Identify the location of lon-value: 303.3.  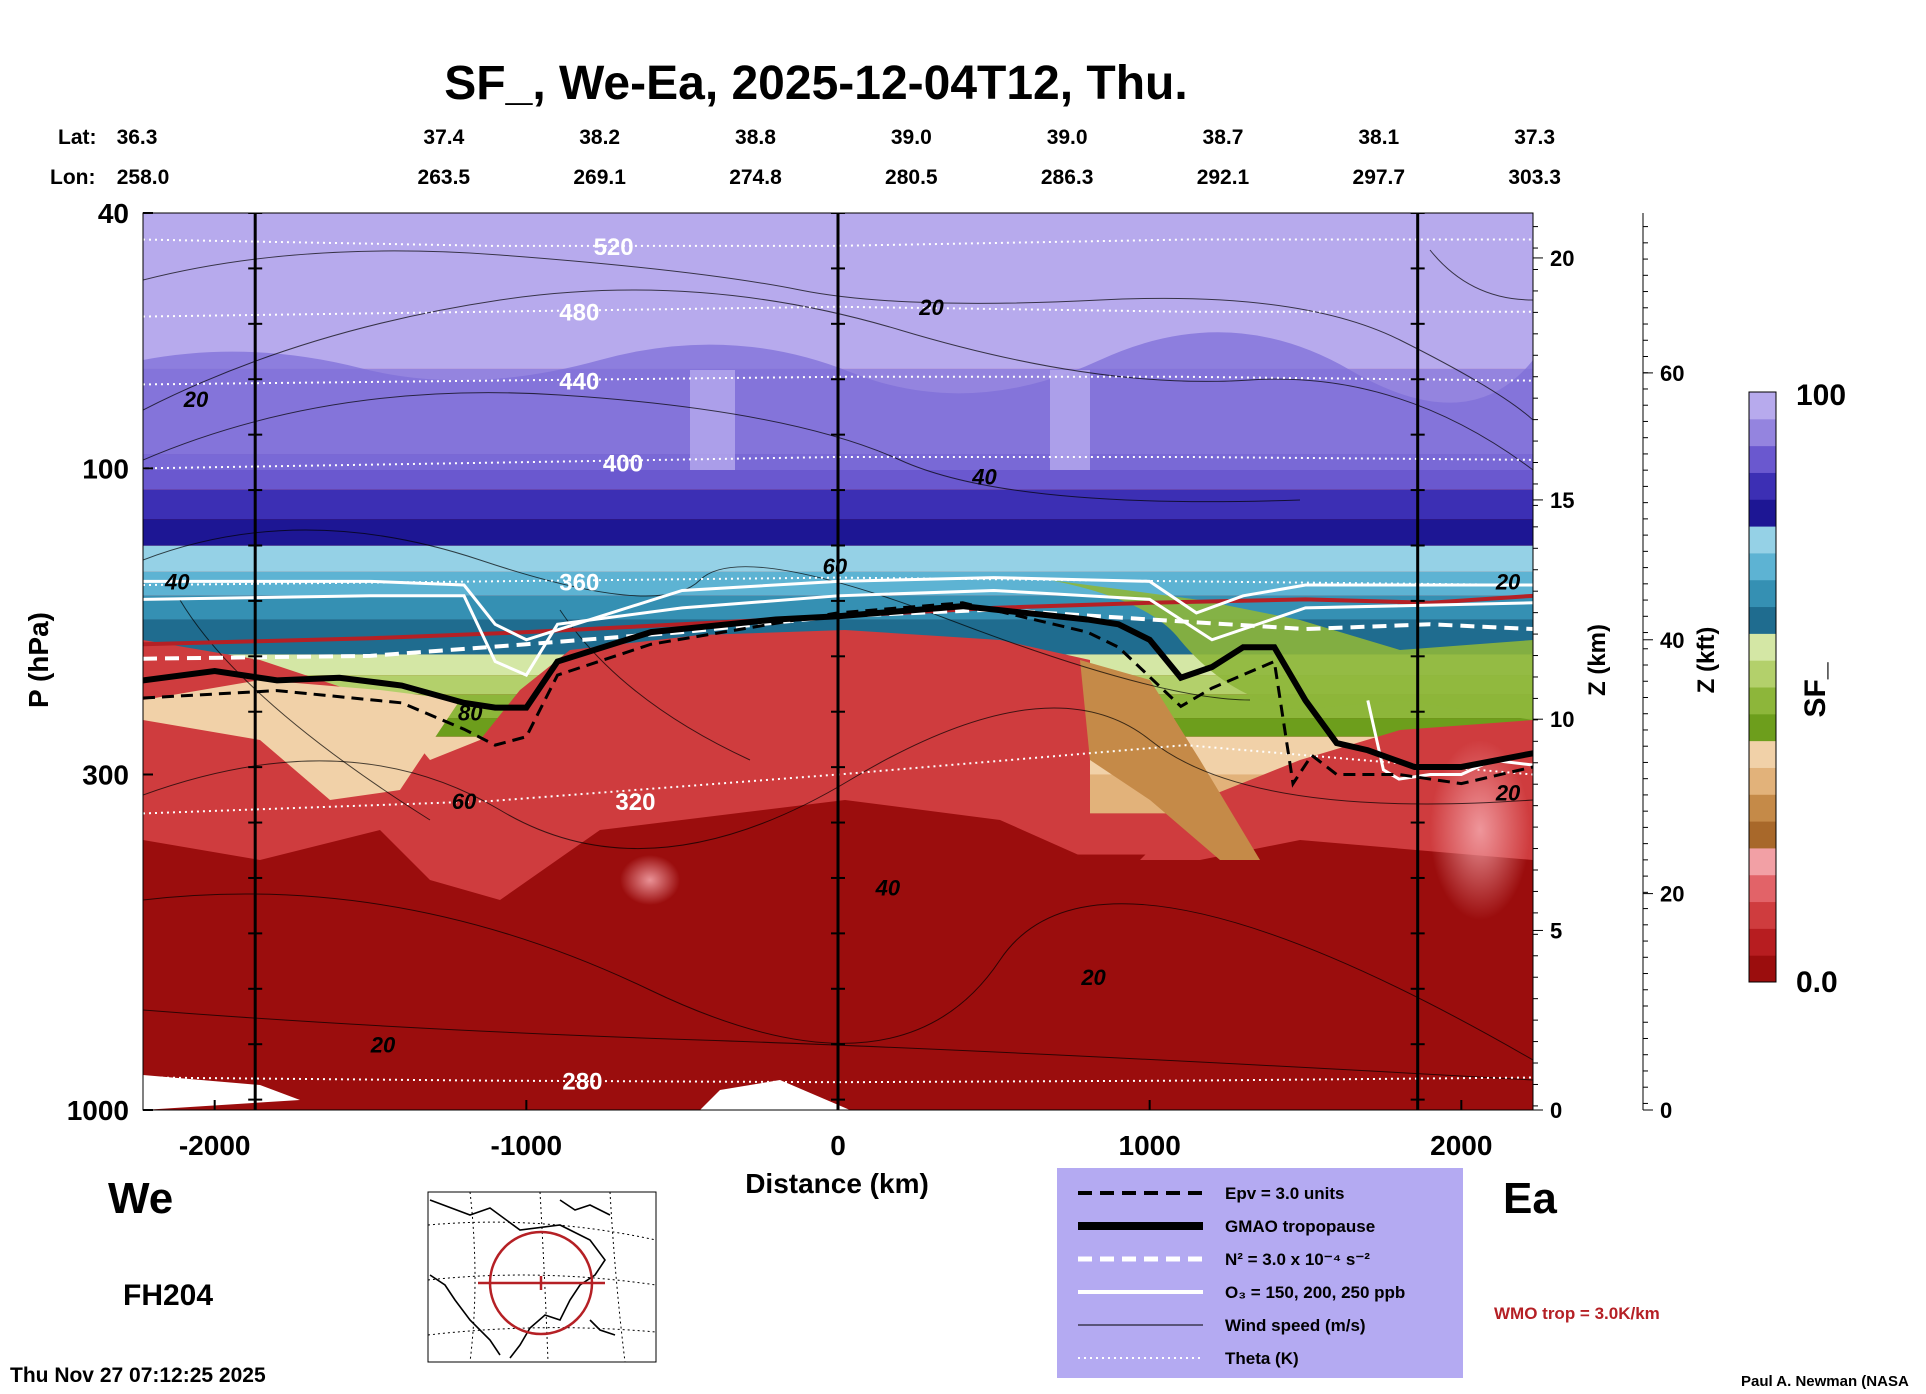
(1534, 177).